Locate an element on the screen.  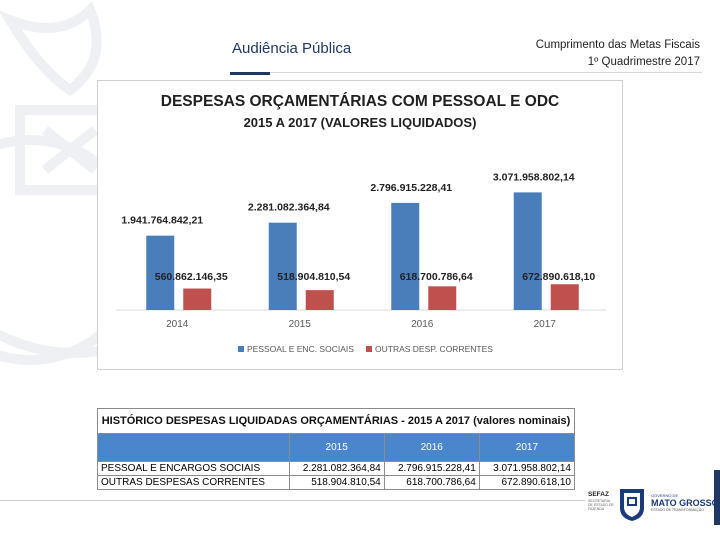
sefaz-sub: SECRETARIA DE ESTADO DE FAZENDA is located at coordinates (601, 505).